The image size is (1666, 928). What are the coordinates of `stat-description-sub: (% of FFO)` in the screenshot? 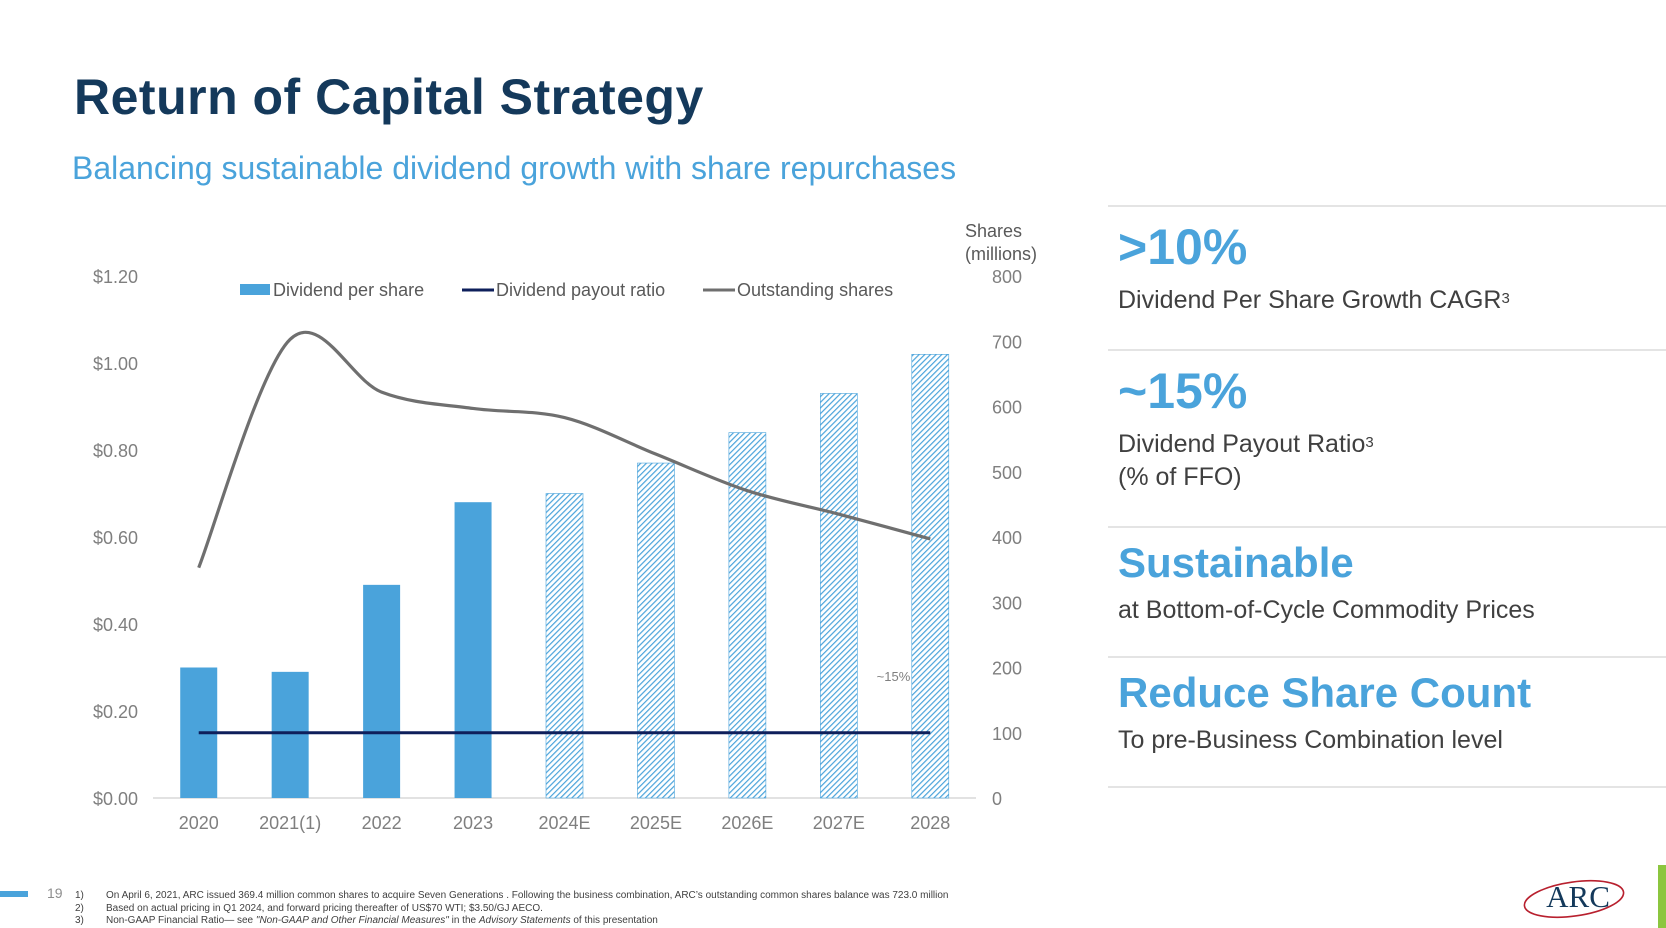 It's located at (1180, 477).